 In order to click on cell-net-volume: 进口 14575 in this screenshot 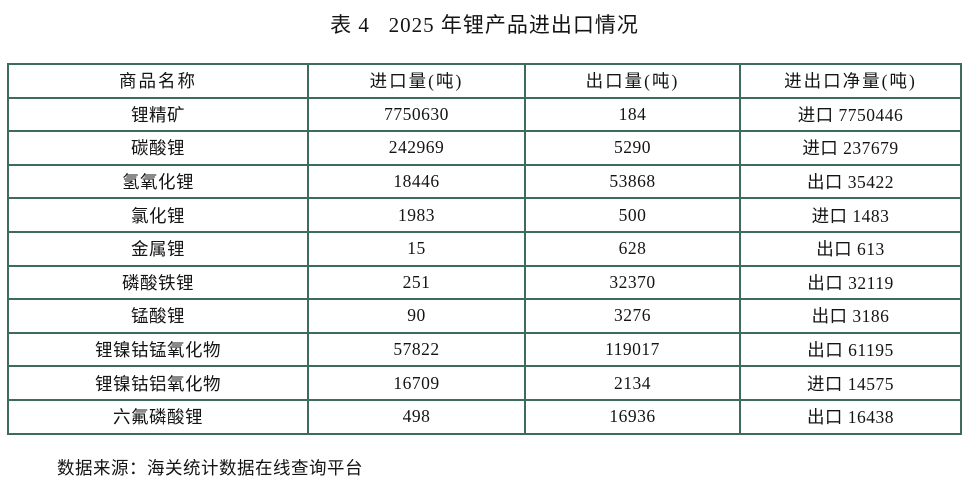, I will do `click(850, 383)`.